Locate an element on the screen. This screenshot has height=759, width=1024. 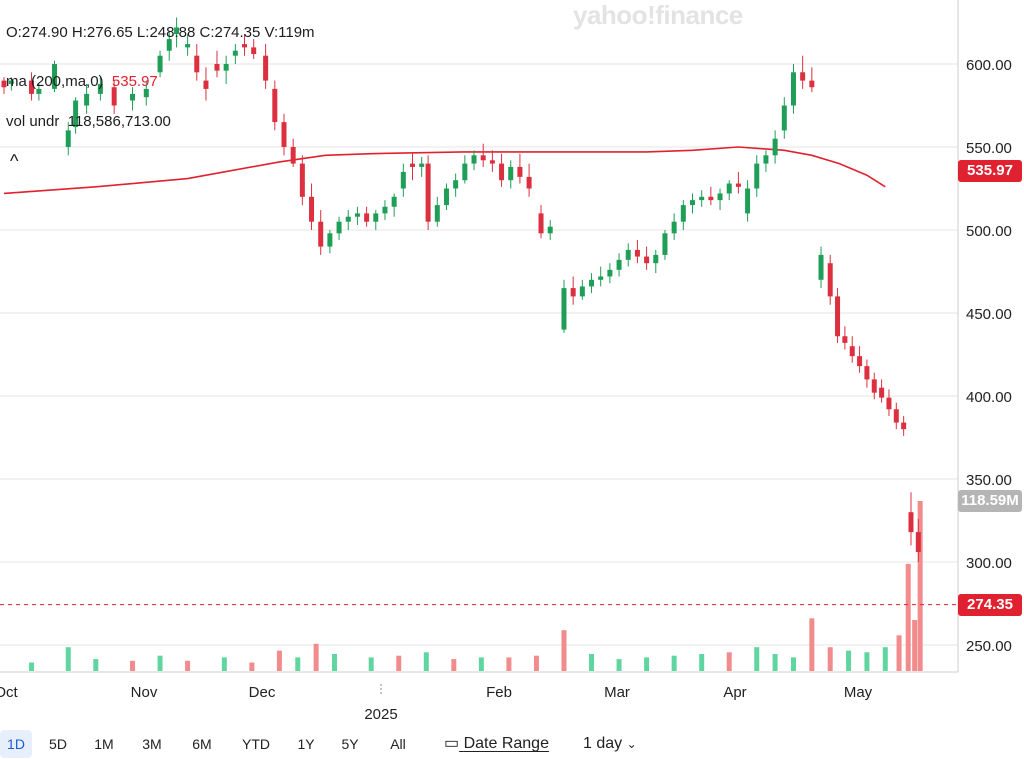
x-tick-label: Mar is located at coordinates (617, 692).